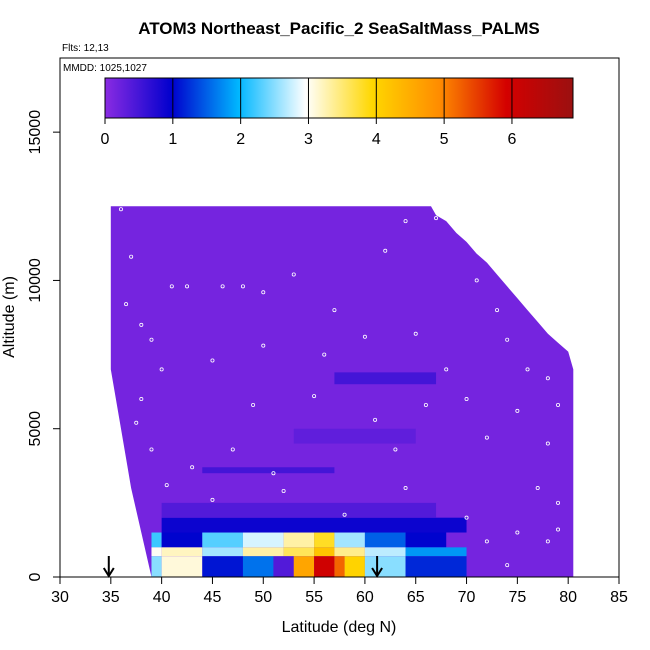 The image size is (650, 650). What do you see at coordinates (517, 597) in the screenshot?
I see `x-tick-label: 75` at bounding box center [517, 597].